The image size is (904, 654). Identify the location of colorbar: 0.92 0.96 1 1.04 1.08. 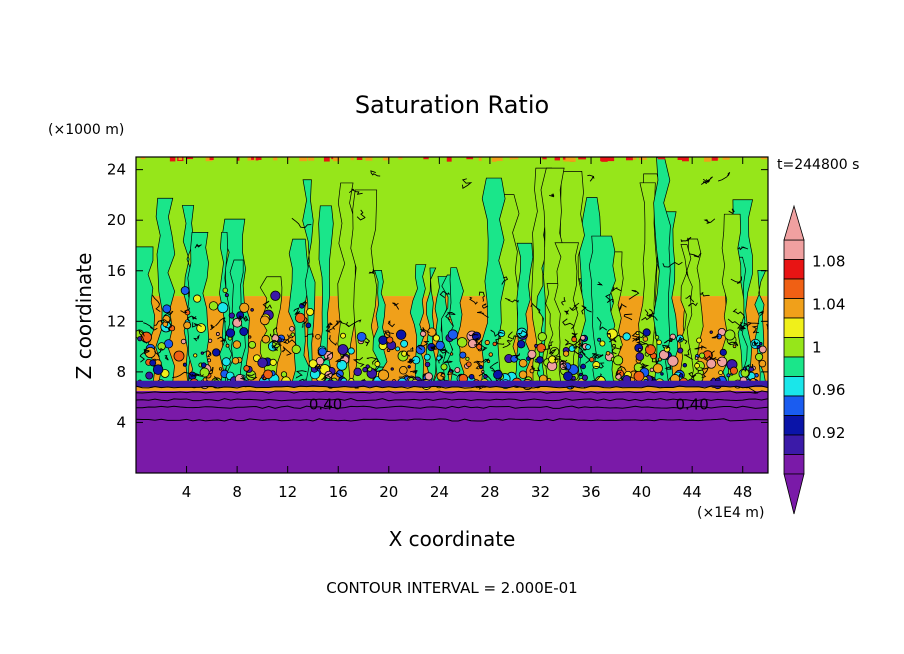
(814, 359).